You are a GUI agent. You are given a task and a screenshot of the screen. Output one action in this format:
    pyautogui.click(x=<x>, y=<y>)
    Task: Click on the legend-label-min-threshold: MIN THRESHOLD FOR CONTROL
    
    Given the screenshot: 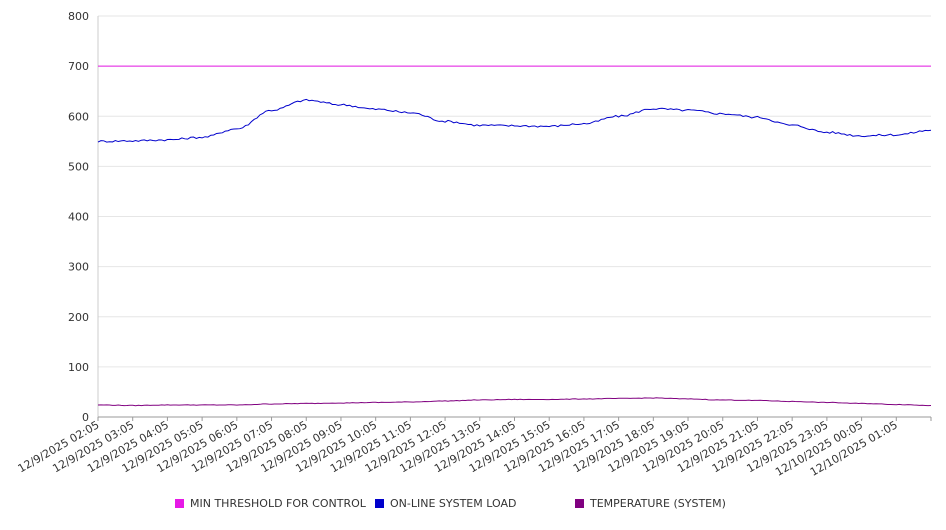 What is the action you would take?
    pyautogui.click(x=278, y=503)
    